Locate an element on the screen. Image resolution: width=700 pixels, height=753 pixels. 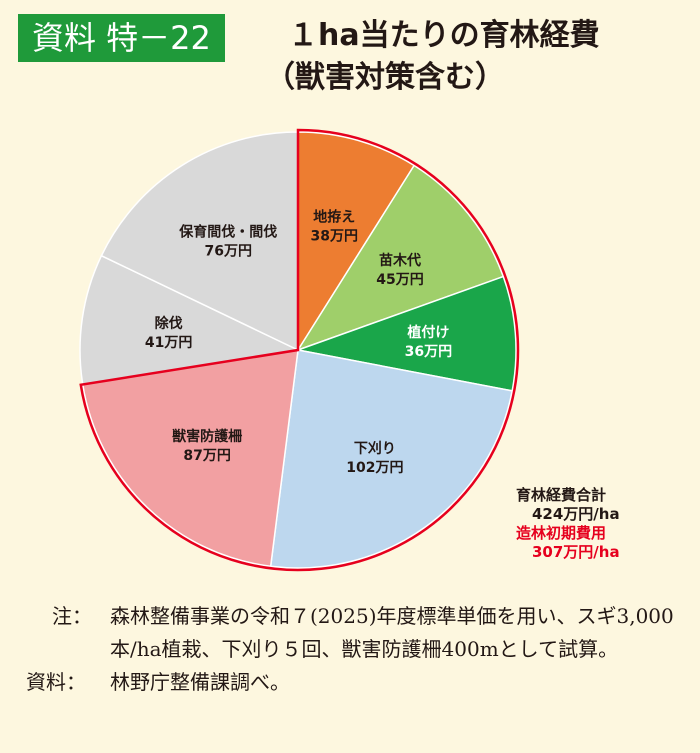
slice-label: 下刈り 102万円 is located at coordinates (374, 458).